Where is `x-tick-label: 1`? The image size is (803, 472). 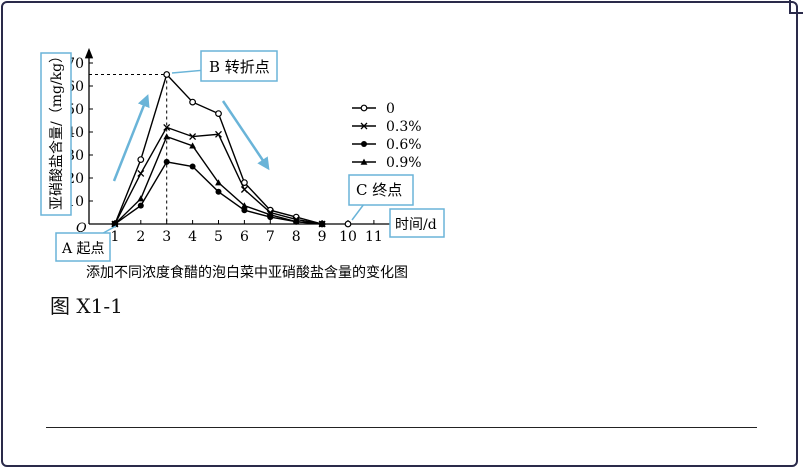
x-tick-label: 1 is located at coordinates (114, 237).